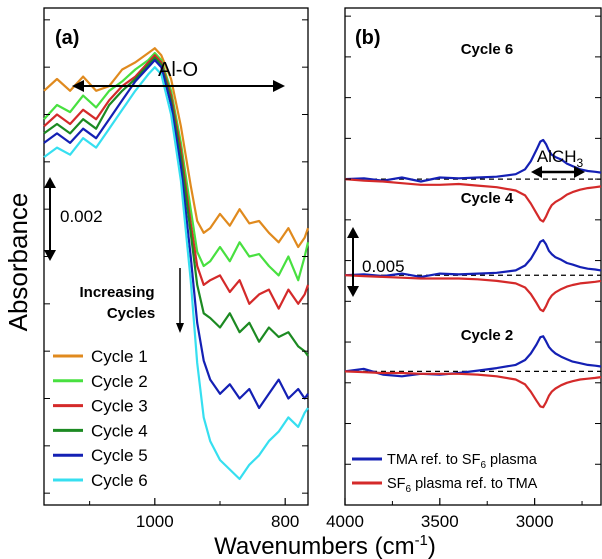 The width and height of the screenshot is (602, 559). Describe the element at coordinates (345, 521) in the screenshot. I see `x-tick-label-b-4000: 4000` at that location.